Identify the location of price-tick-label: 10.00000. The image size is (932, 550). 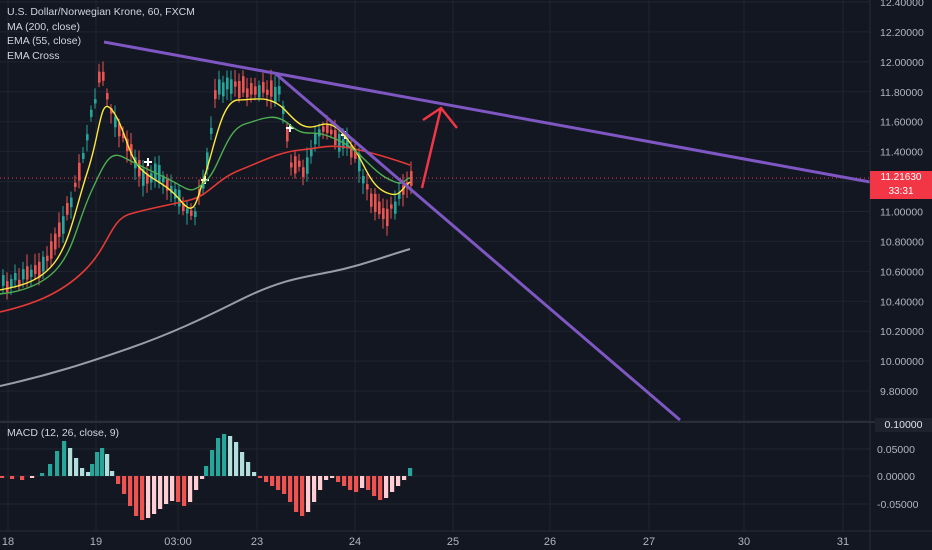
(902, 362).